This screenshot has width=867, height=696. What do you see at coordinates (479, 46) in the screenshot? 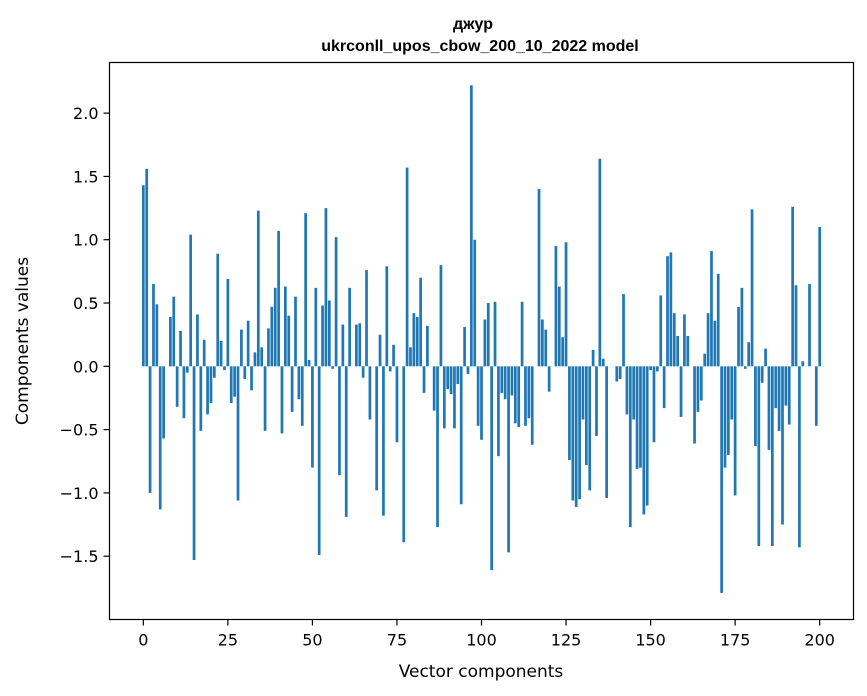
I see `chart-subtitle: ukrconll_upos_cbow_200_10_2022 model` at bounding box center [479, 46].